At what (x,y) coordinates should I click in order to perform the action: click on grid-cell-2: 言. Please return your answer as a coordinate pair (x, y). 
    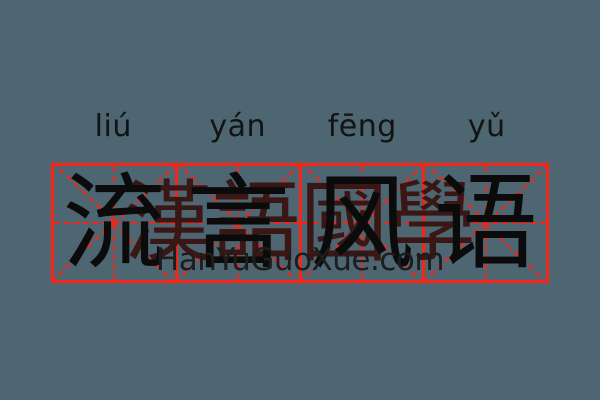
    Looking at the image, I should click on (238, 223).